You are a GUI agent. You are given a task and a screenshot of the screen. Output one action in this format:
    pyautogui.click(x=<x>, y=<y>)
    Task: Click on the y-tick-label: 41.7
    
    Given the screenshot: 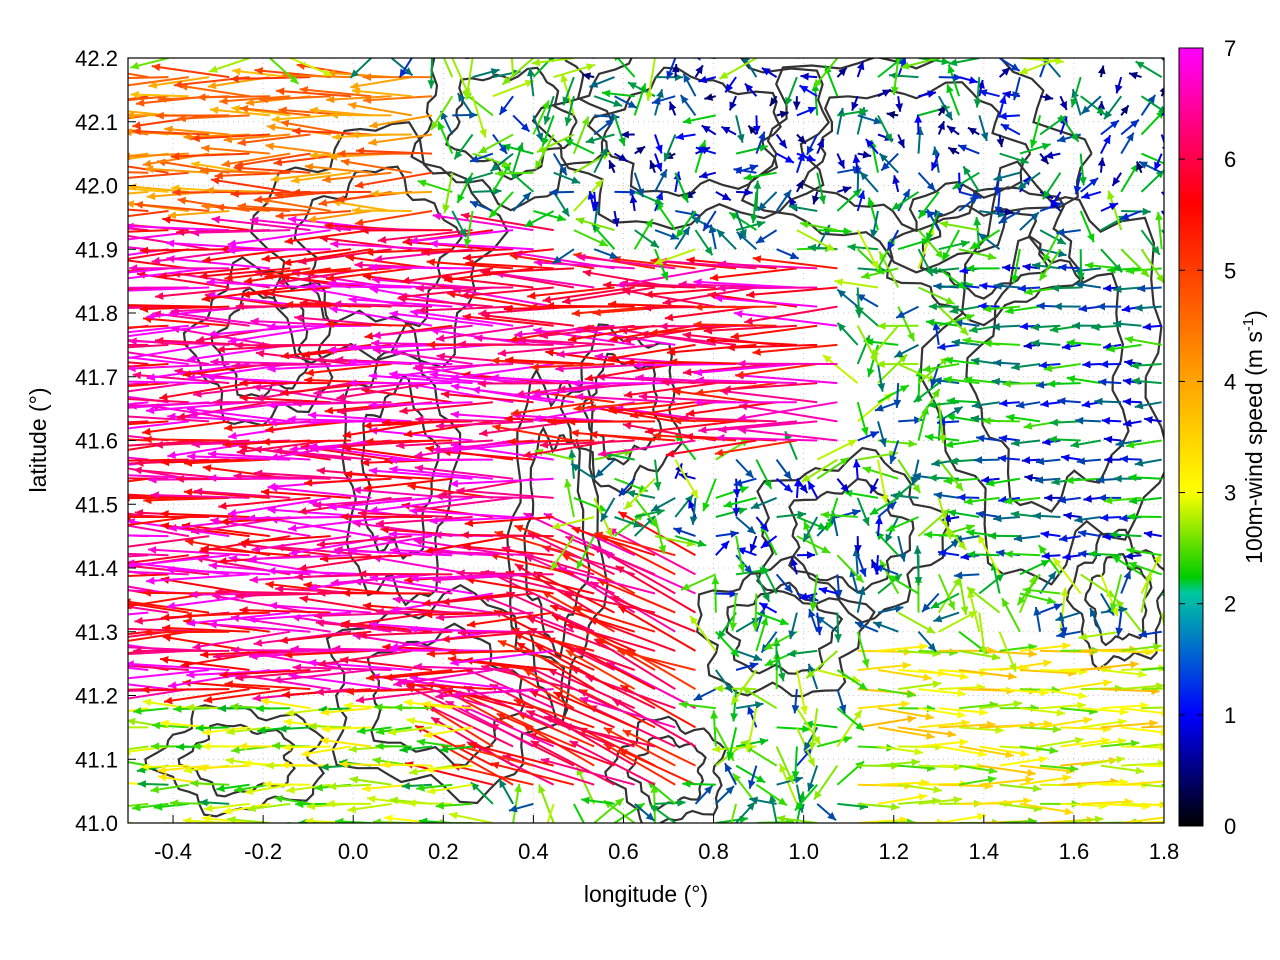 What is the action you would take?
    pyautogui.click(x=96, y=377)
    